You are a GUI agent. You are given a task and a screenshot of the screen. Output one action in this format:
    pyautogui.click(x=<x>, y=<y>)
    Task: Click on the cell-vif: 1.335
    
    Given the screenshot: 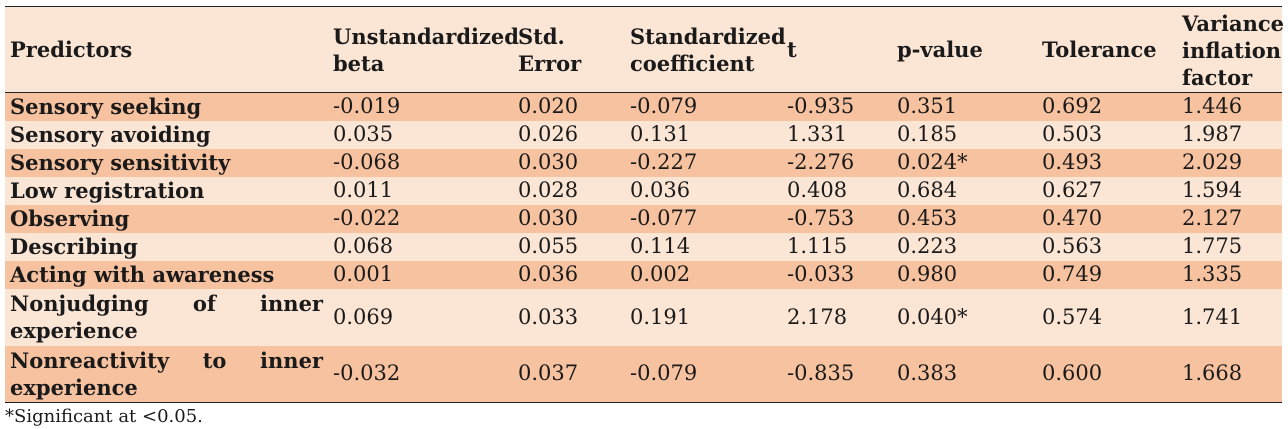 What is the action you would take?
    pyautogui.click(x=1212, y=274)
    